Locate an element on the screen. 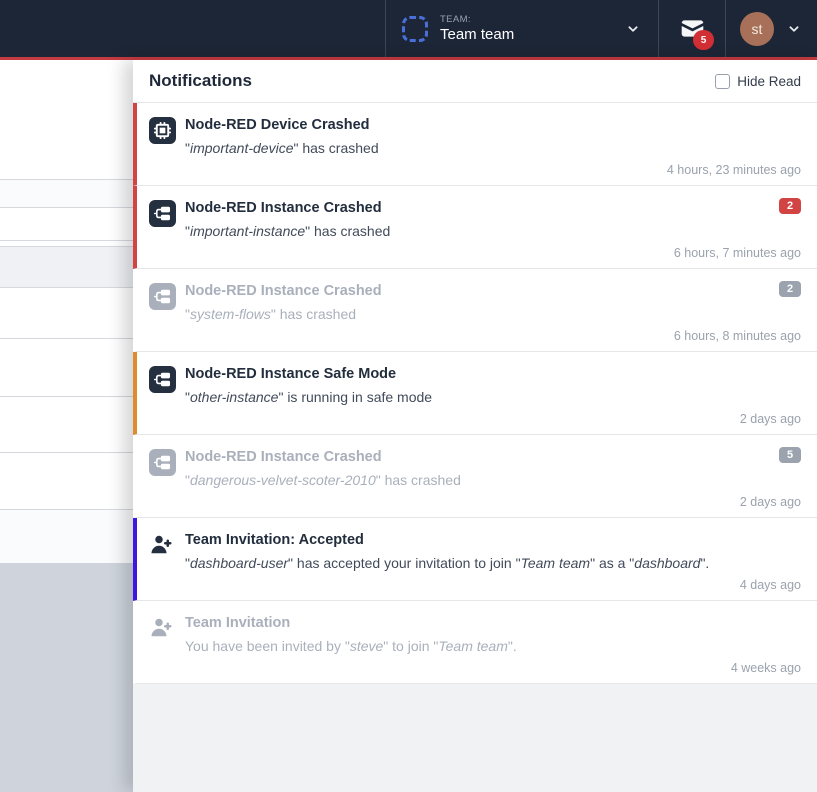  user-menu: st is located at coordinates (771, 28).